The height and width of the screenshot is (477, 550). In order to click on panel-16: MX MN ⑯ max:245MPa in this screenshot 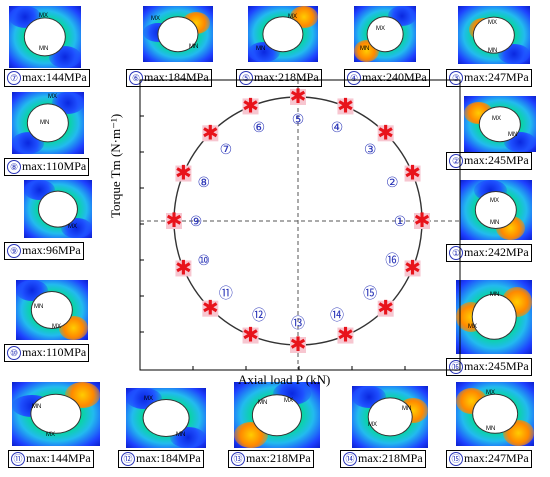, I will do `click(496, 328)`.